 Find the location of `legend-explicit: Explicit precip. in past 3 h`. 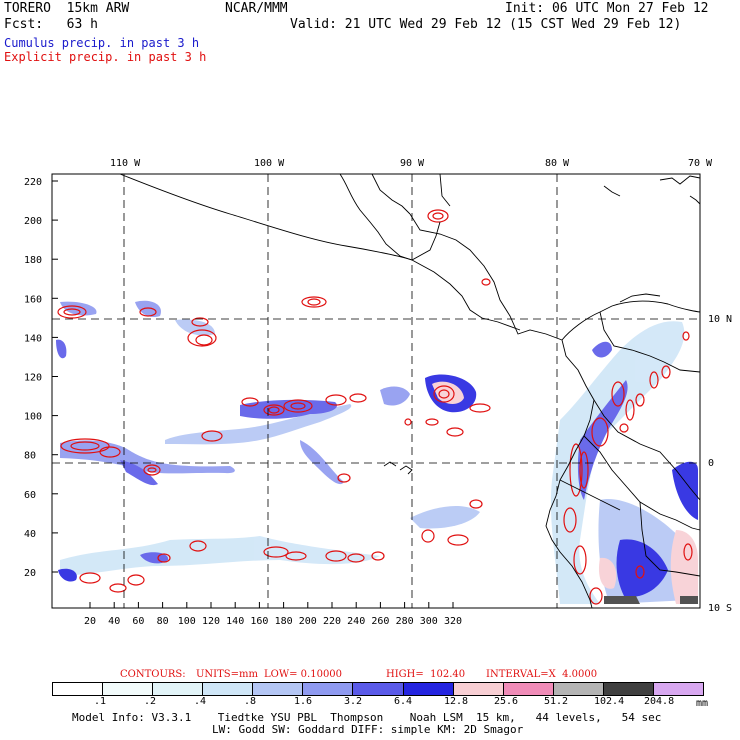

legend-explicit: Explicit precip. in past 3 h is located at coordinates (105, 57).